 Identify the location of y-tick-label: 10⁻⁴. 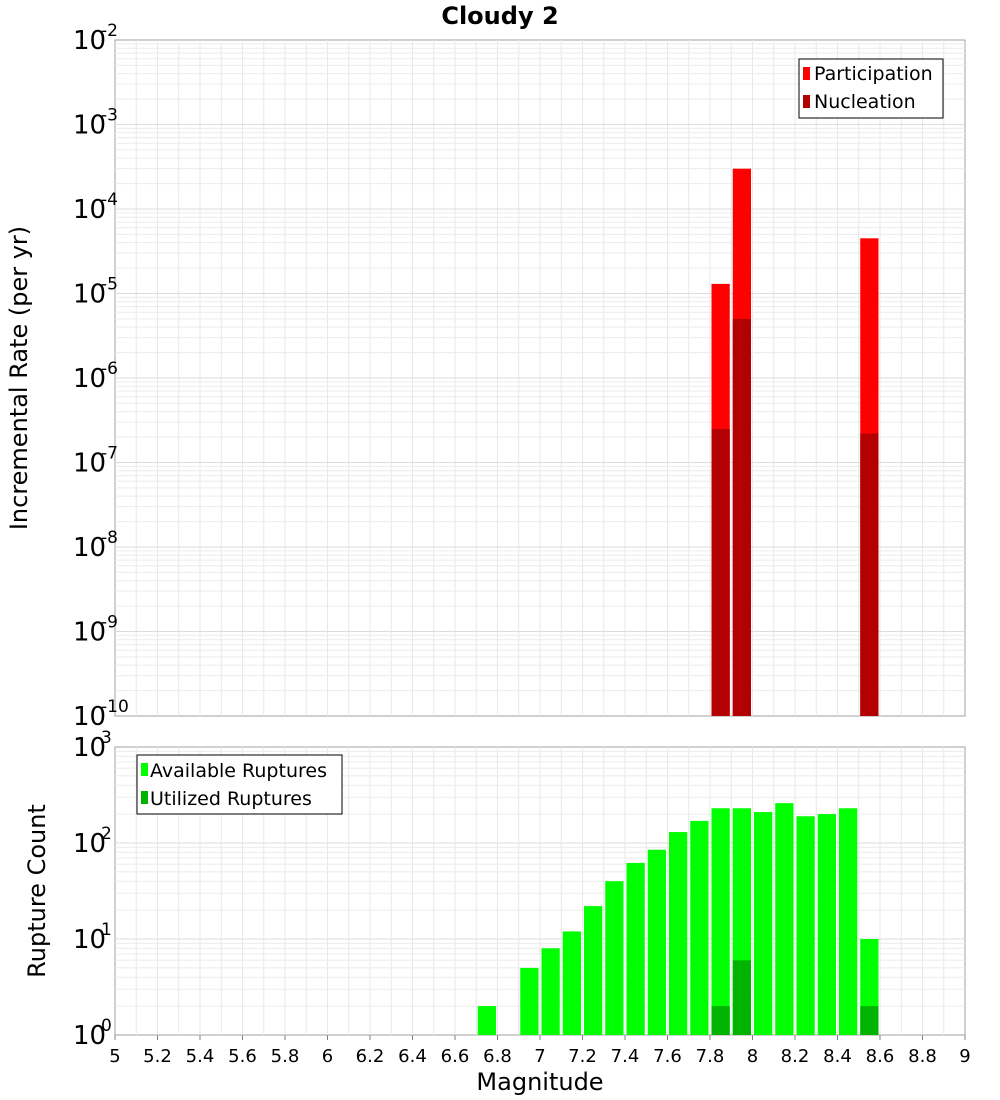
(95, 207).